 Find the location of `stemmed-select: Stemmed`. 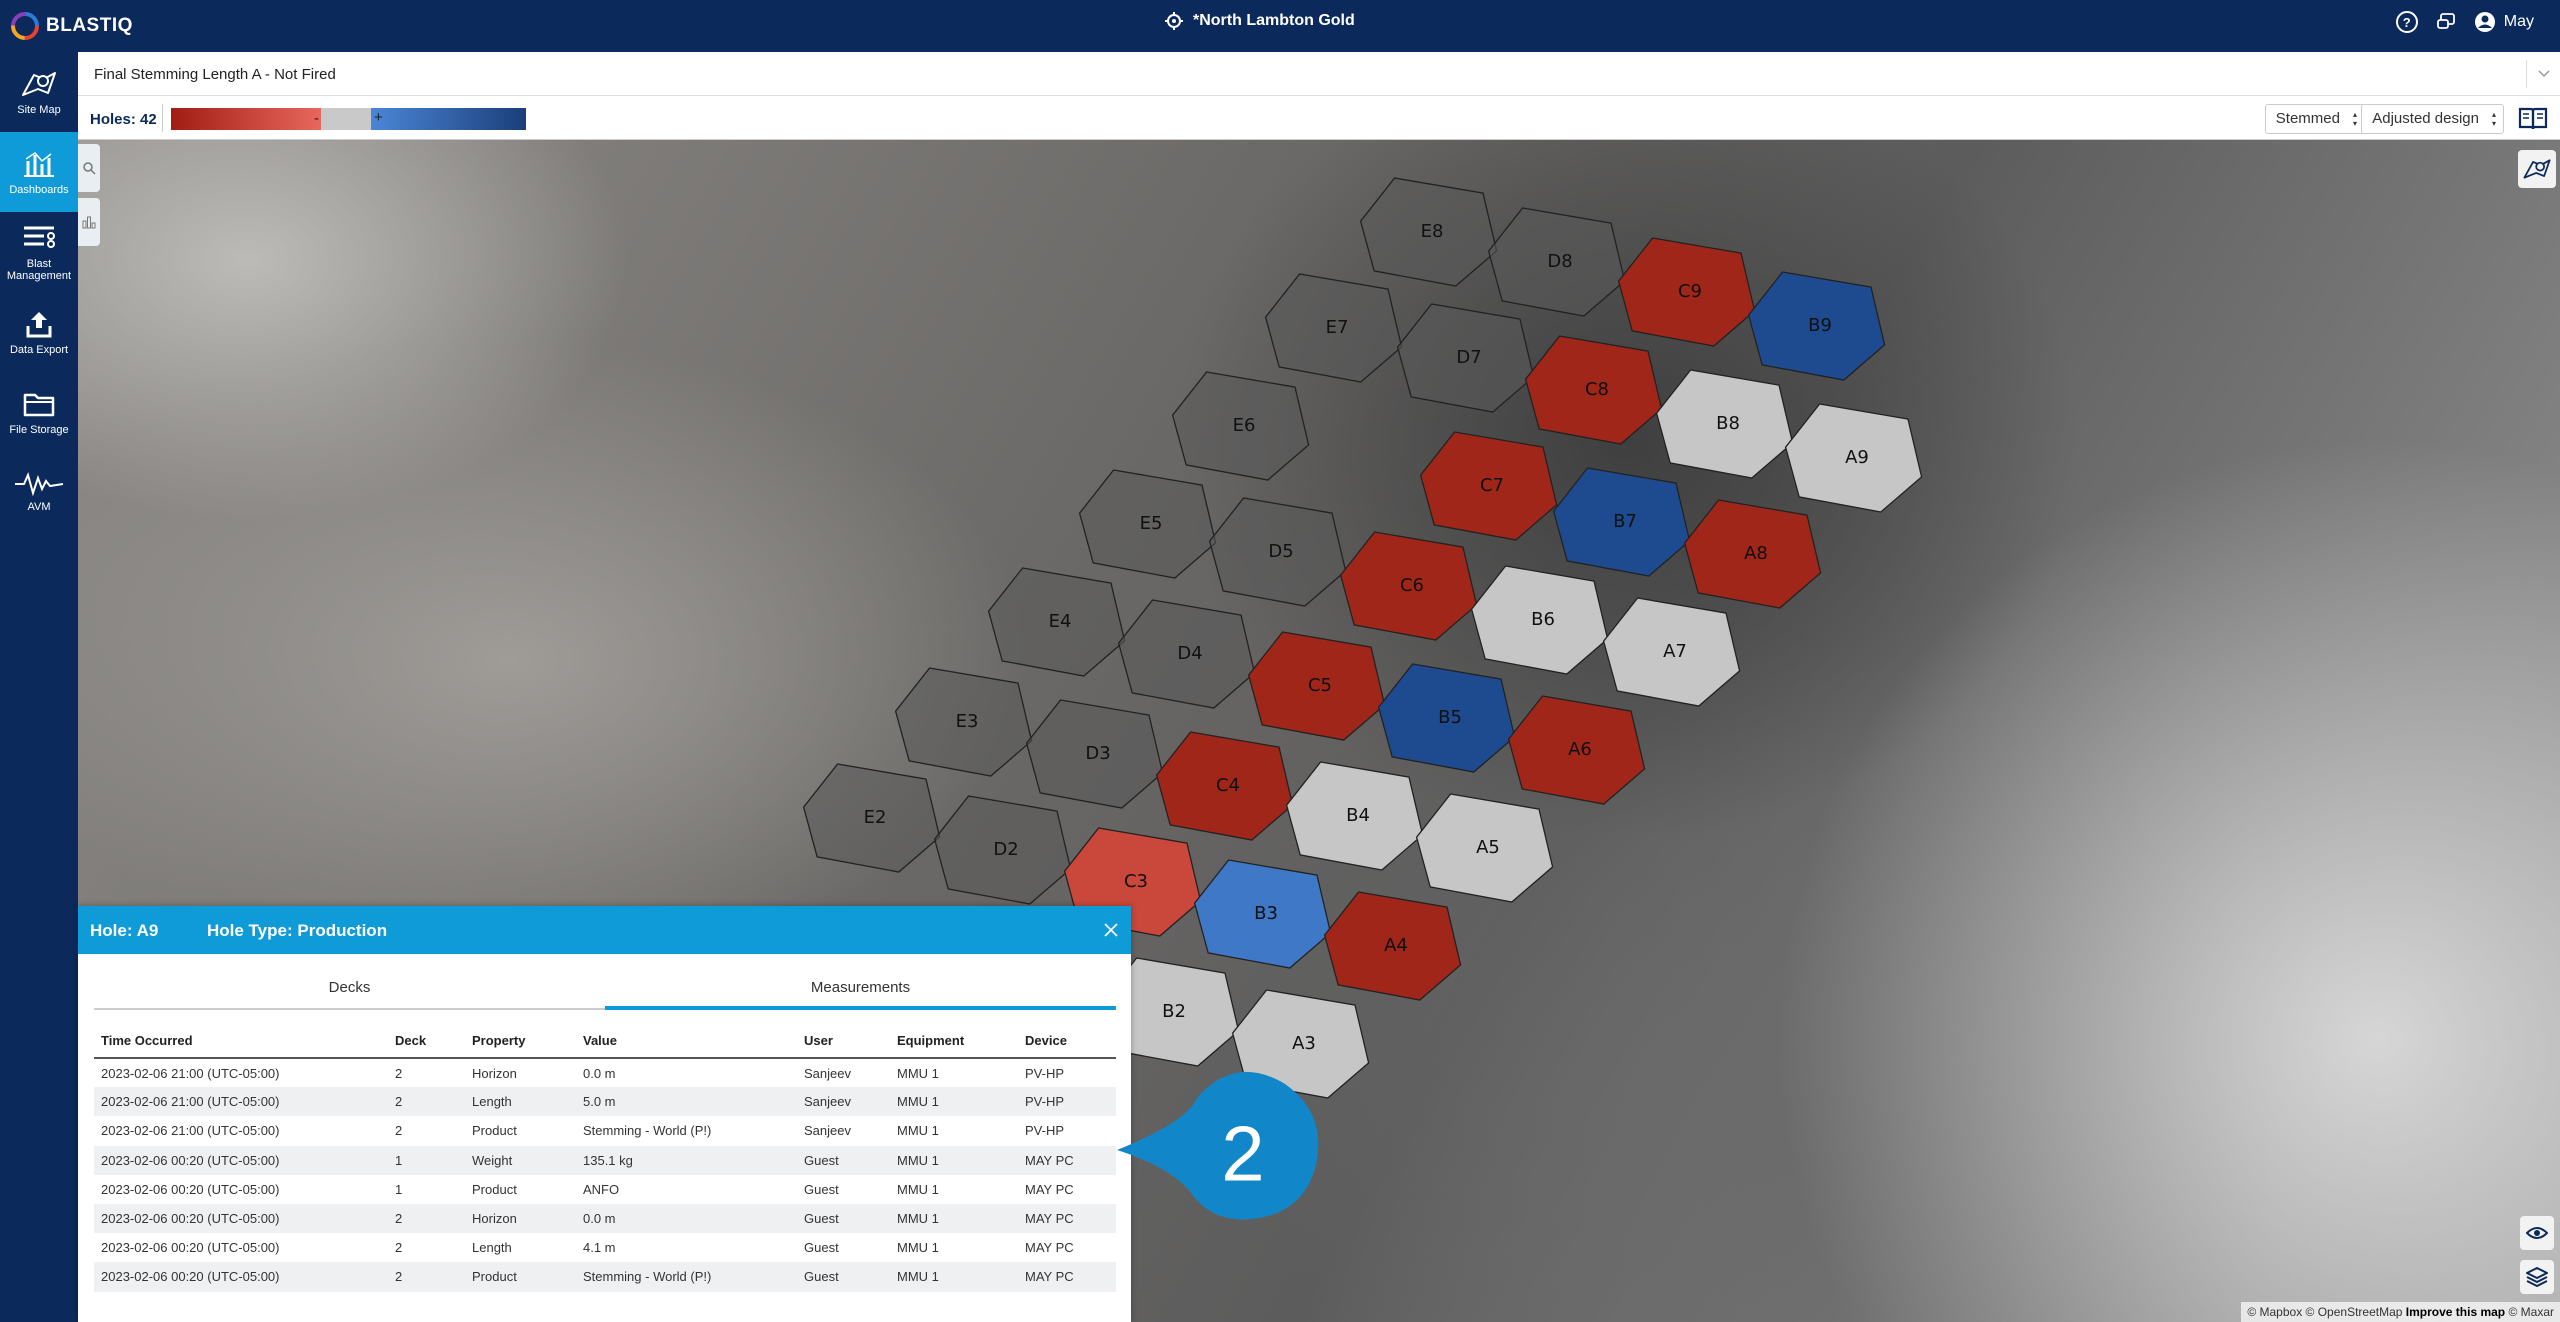

stemmed-select: Stemmed is located at coordinates (2314, 119).